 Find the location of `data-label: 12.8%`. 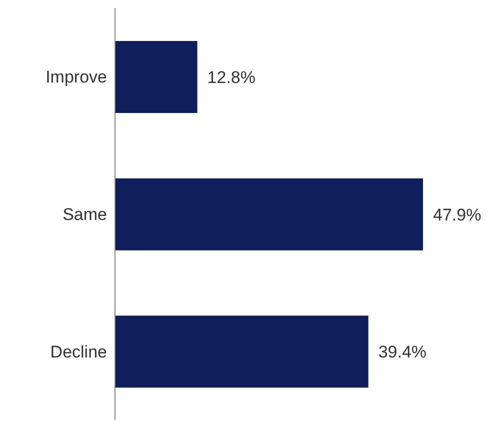

data-label: 12.8% is located at coordinates (231, 78).